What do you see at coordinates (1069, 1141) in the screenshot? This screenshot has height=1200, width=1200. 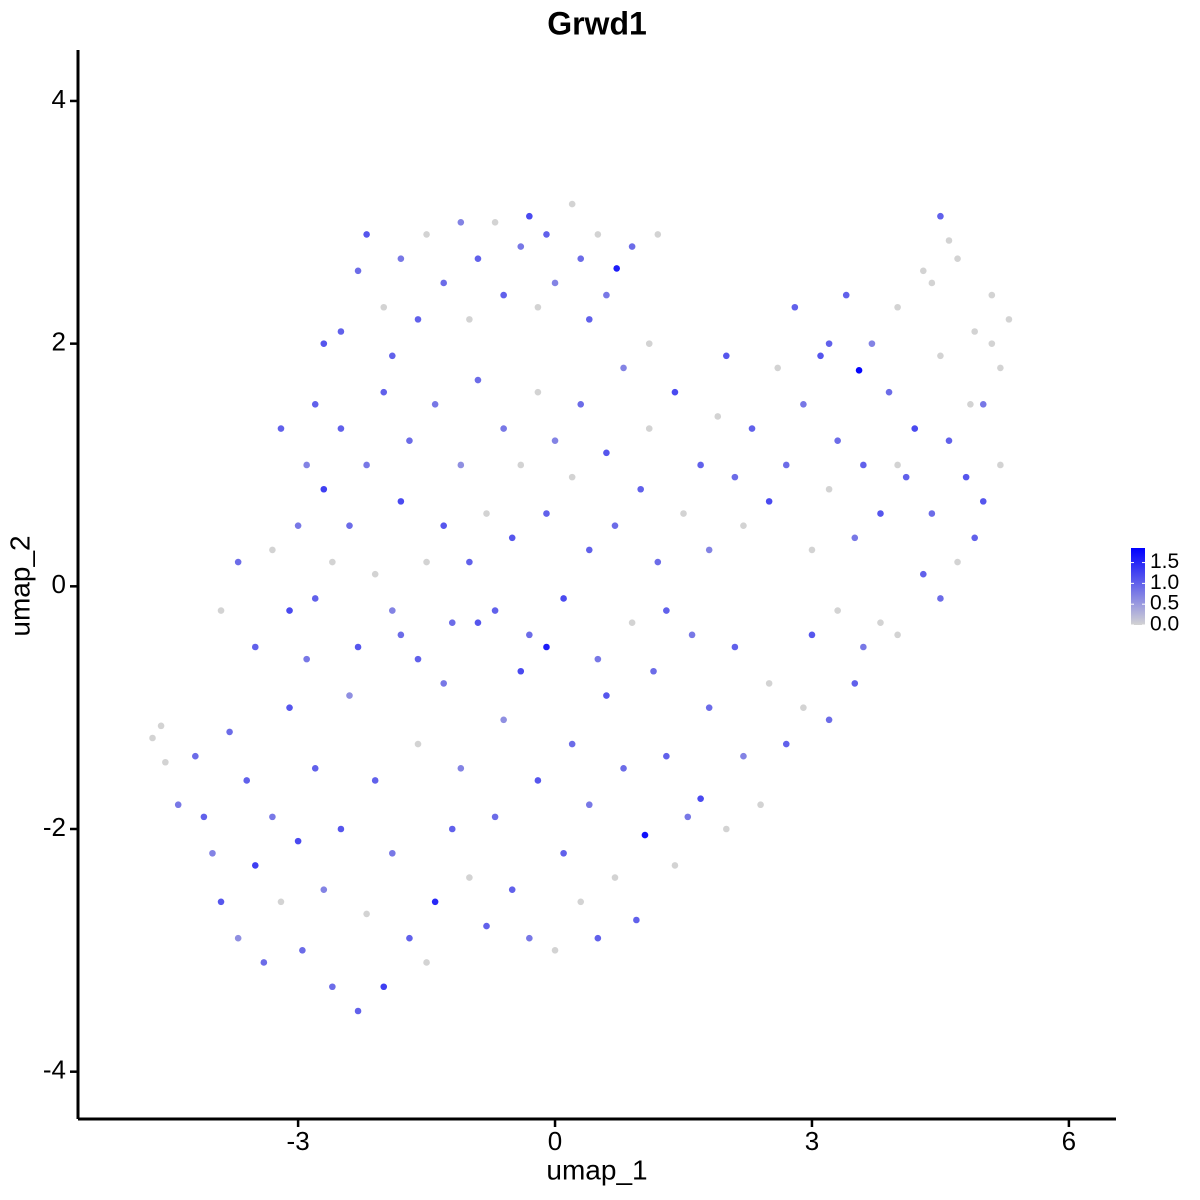 I see `x-tick-label: 6` at bounding box center [1069, 1141].